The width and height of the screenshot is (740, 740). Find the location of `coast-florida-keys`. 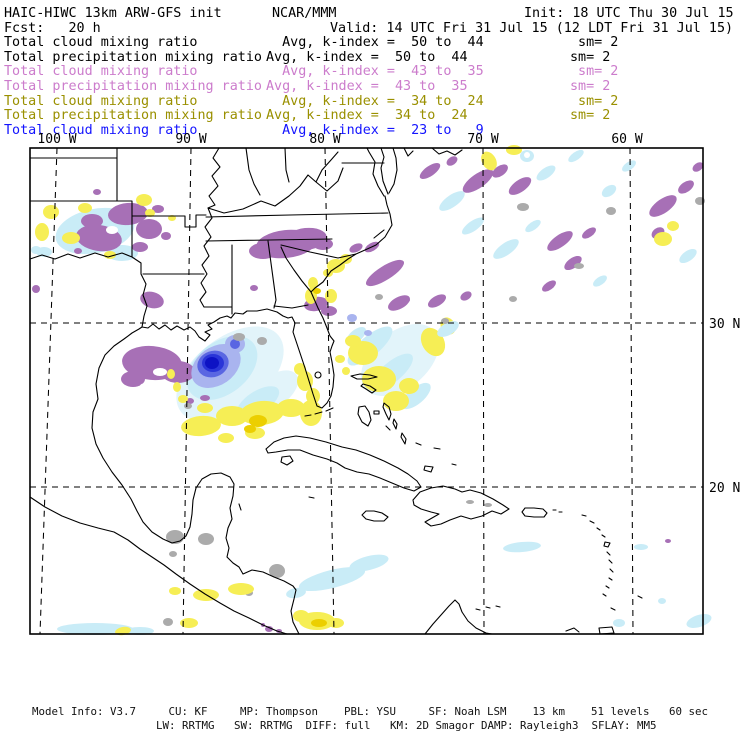

coast-florida-keys is located at coordinates (319, 412).